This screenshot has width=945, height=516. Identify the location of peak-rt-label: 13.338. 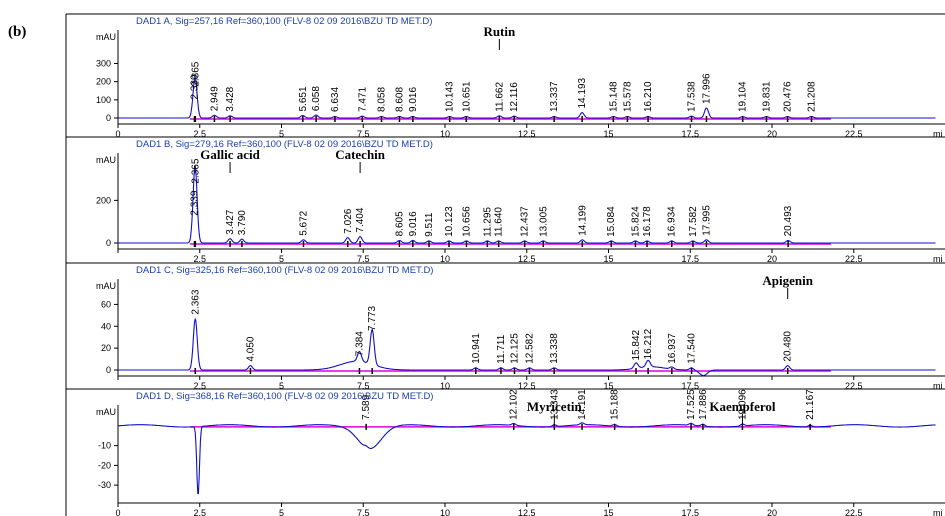
(554, 348).